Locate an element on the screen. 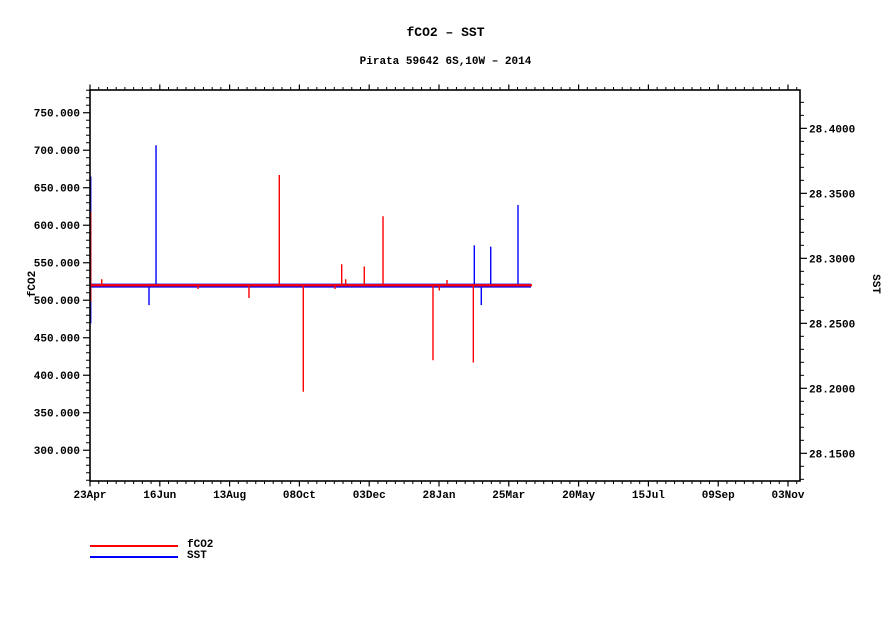 This screenshot has height=630, width=891. right-tick-label: 28.2500 is located at coordinates (832, 325).